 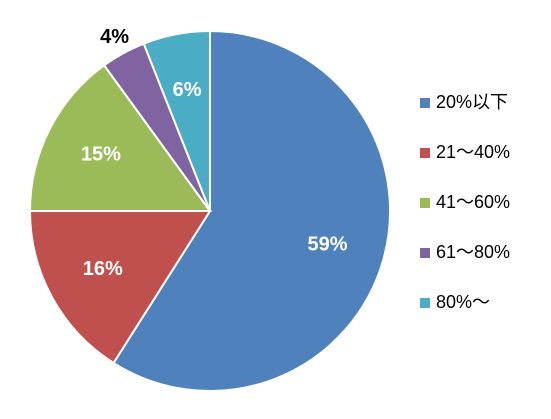 I want to click on data-label: 59%, so click(x=328, y=244).